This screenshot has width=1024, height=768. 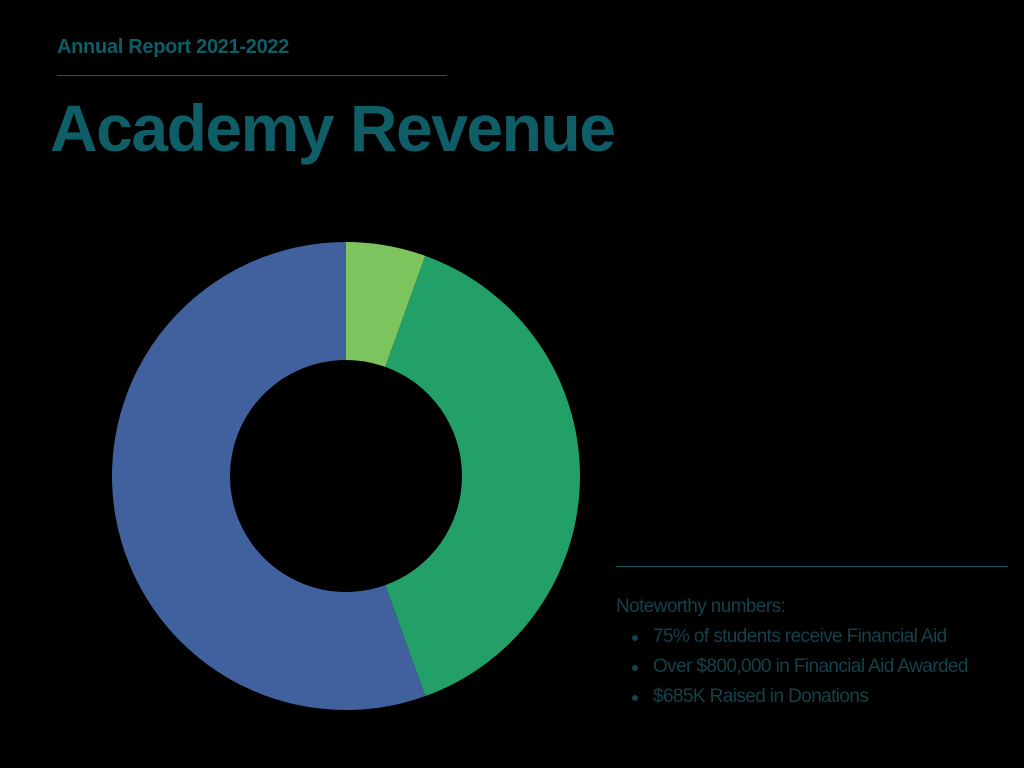 I want to click on notes-divider, so click(x=812, y=566).